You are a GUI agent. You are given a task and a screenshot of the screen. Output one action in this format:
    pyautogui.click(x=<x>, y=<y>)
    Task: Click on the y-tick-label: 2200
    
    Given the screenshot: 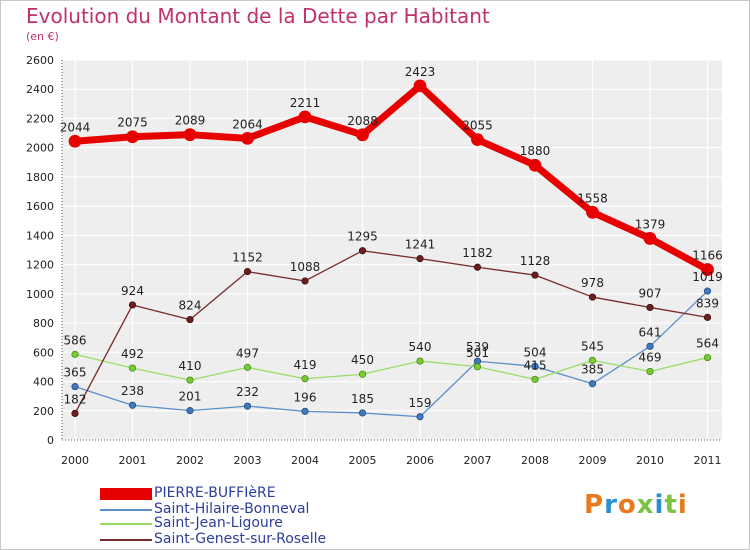 What is the action you would take?
    pyautogui.click(x=40, y=118)
    